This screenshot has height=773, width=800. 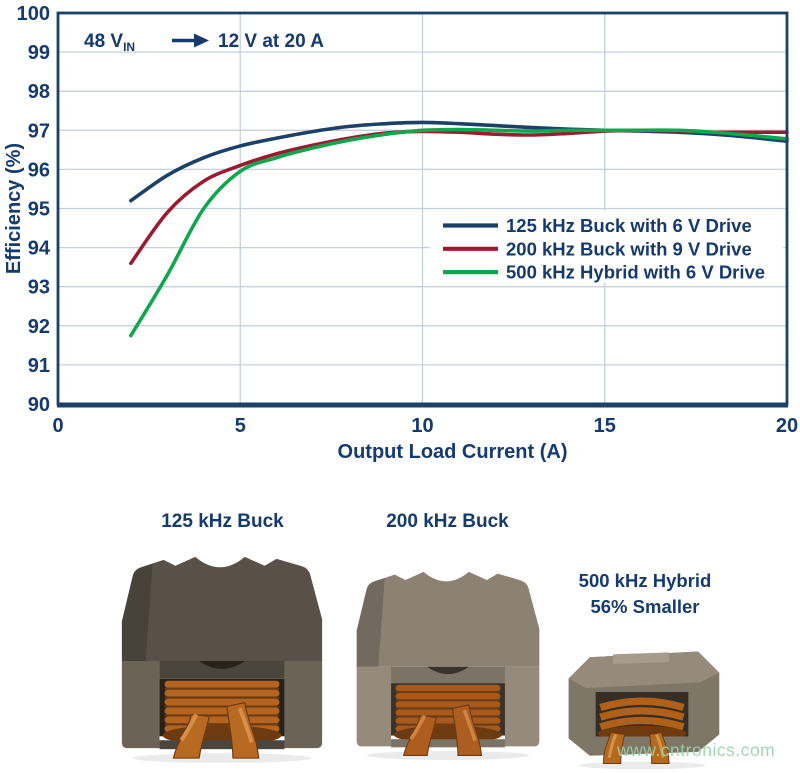 I want to click on photo-label-125khz-buck: 125 kHz Buck, so click(x=222, y=521).